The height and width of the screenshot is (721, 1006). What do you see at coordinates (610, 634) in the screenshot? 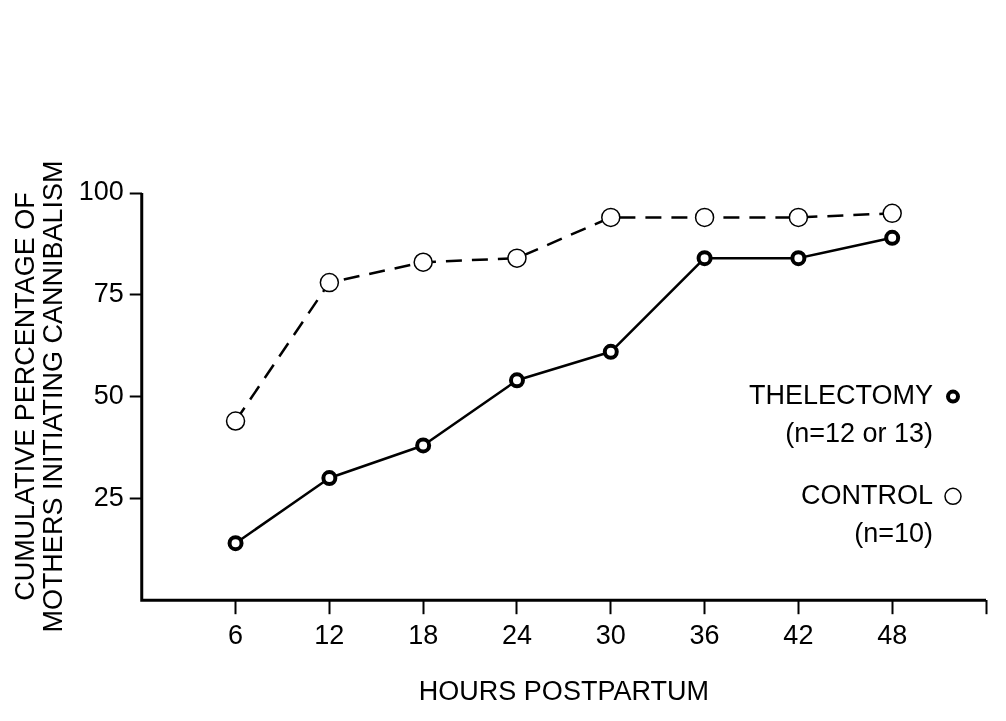
I see `x-tick-label: 30` at bounding box center [610, 634].